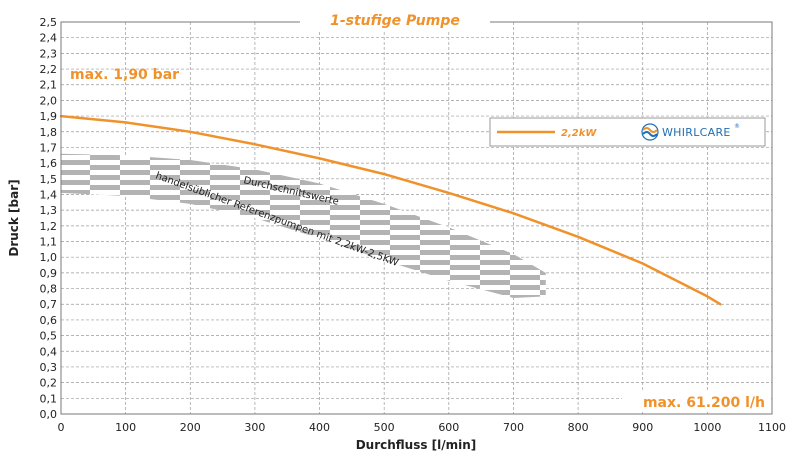  I want to click on y-tick-label: 1,9, so click(49, 116).